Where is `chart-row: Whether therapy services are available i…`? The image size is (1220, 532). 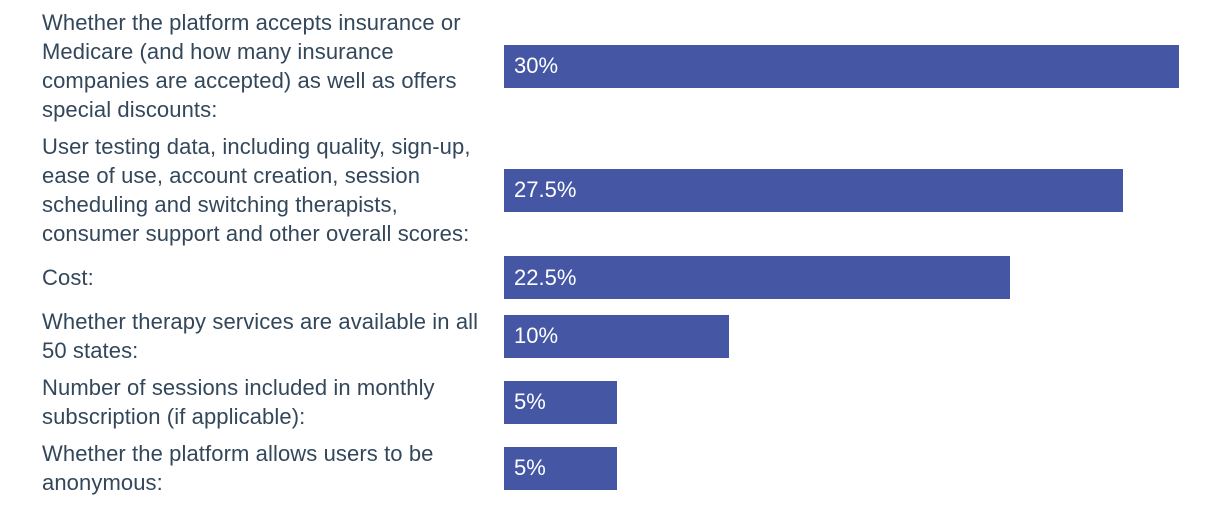
chart-row: Whether therapy services are available i… is located at coordinates (631, 336).